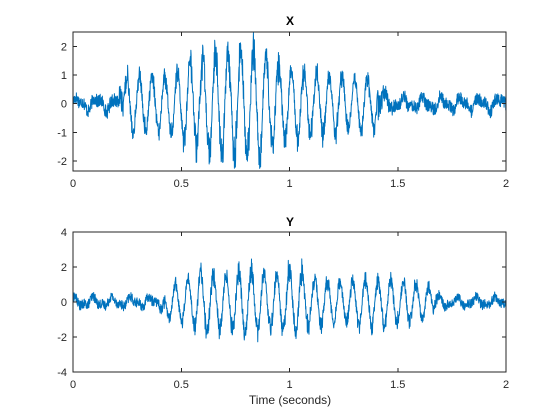 This screenshot has width=560, height=420. What do you see at coordinates (62, 133) in the screenshot?
I see `y-tick-label: -1` at bounding box center [62, 133].